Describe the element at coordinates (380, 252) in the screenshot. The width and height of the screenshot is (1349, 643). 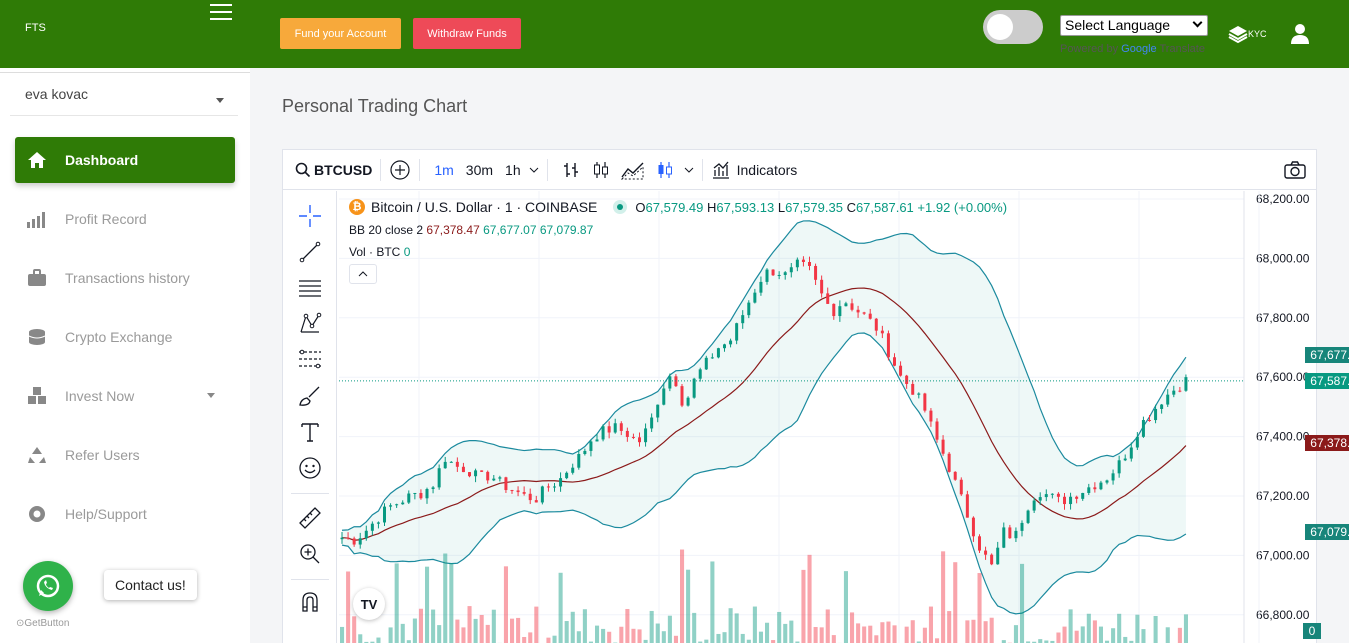
I see `volume-legend: Vol · BTC 0` at that location.